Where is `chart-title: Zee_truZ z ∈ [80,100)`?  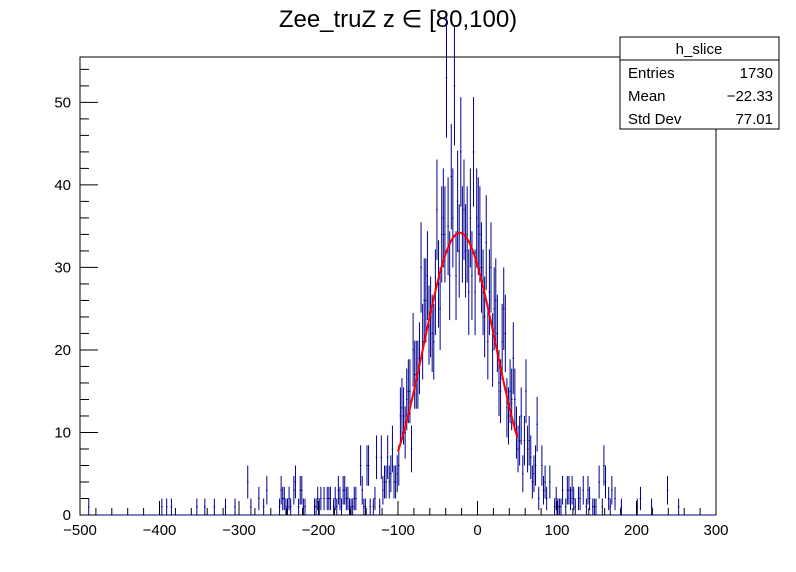 chart-title: Zee_truZ z ∈ [80,100) is located at coordinates (398, 19).